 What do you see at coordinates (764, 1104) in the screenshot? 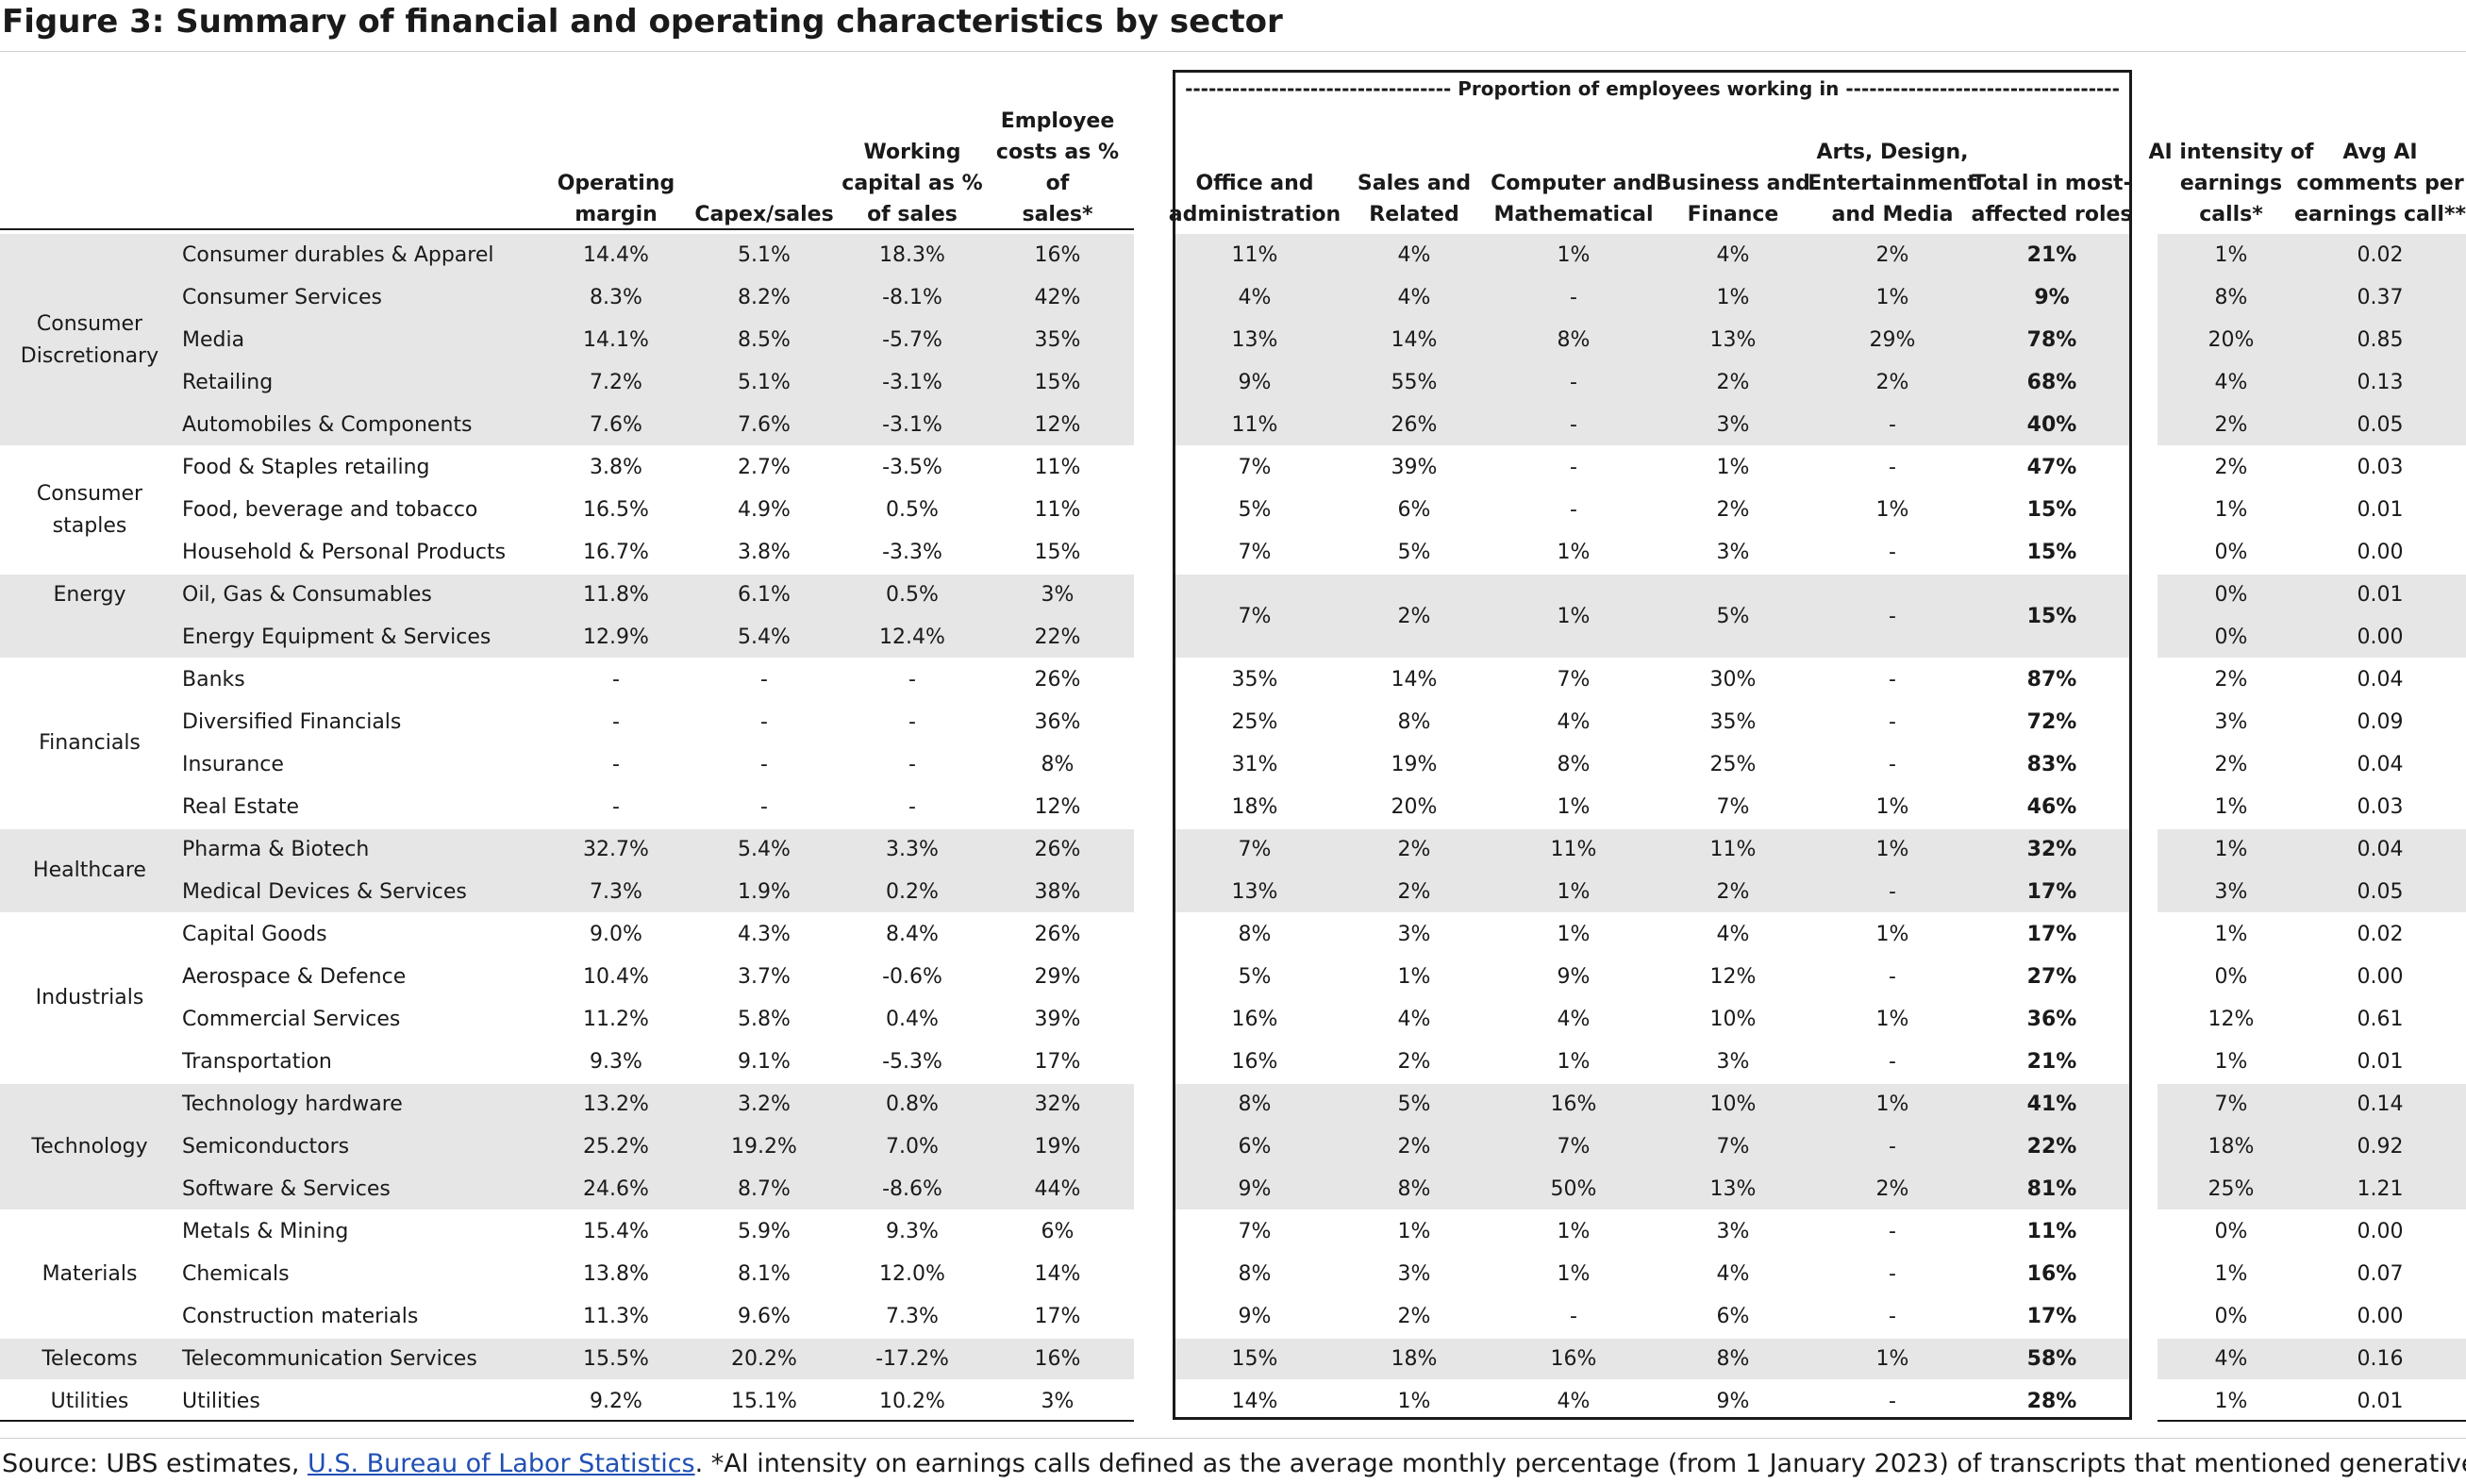
I see `table-cell: 3.2%` at bounding box center [764, 1104].